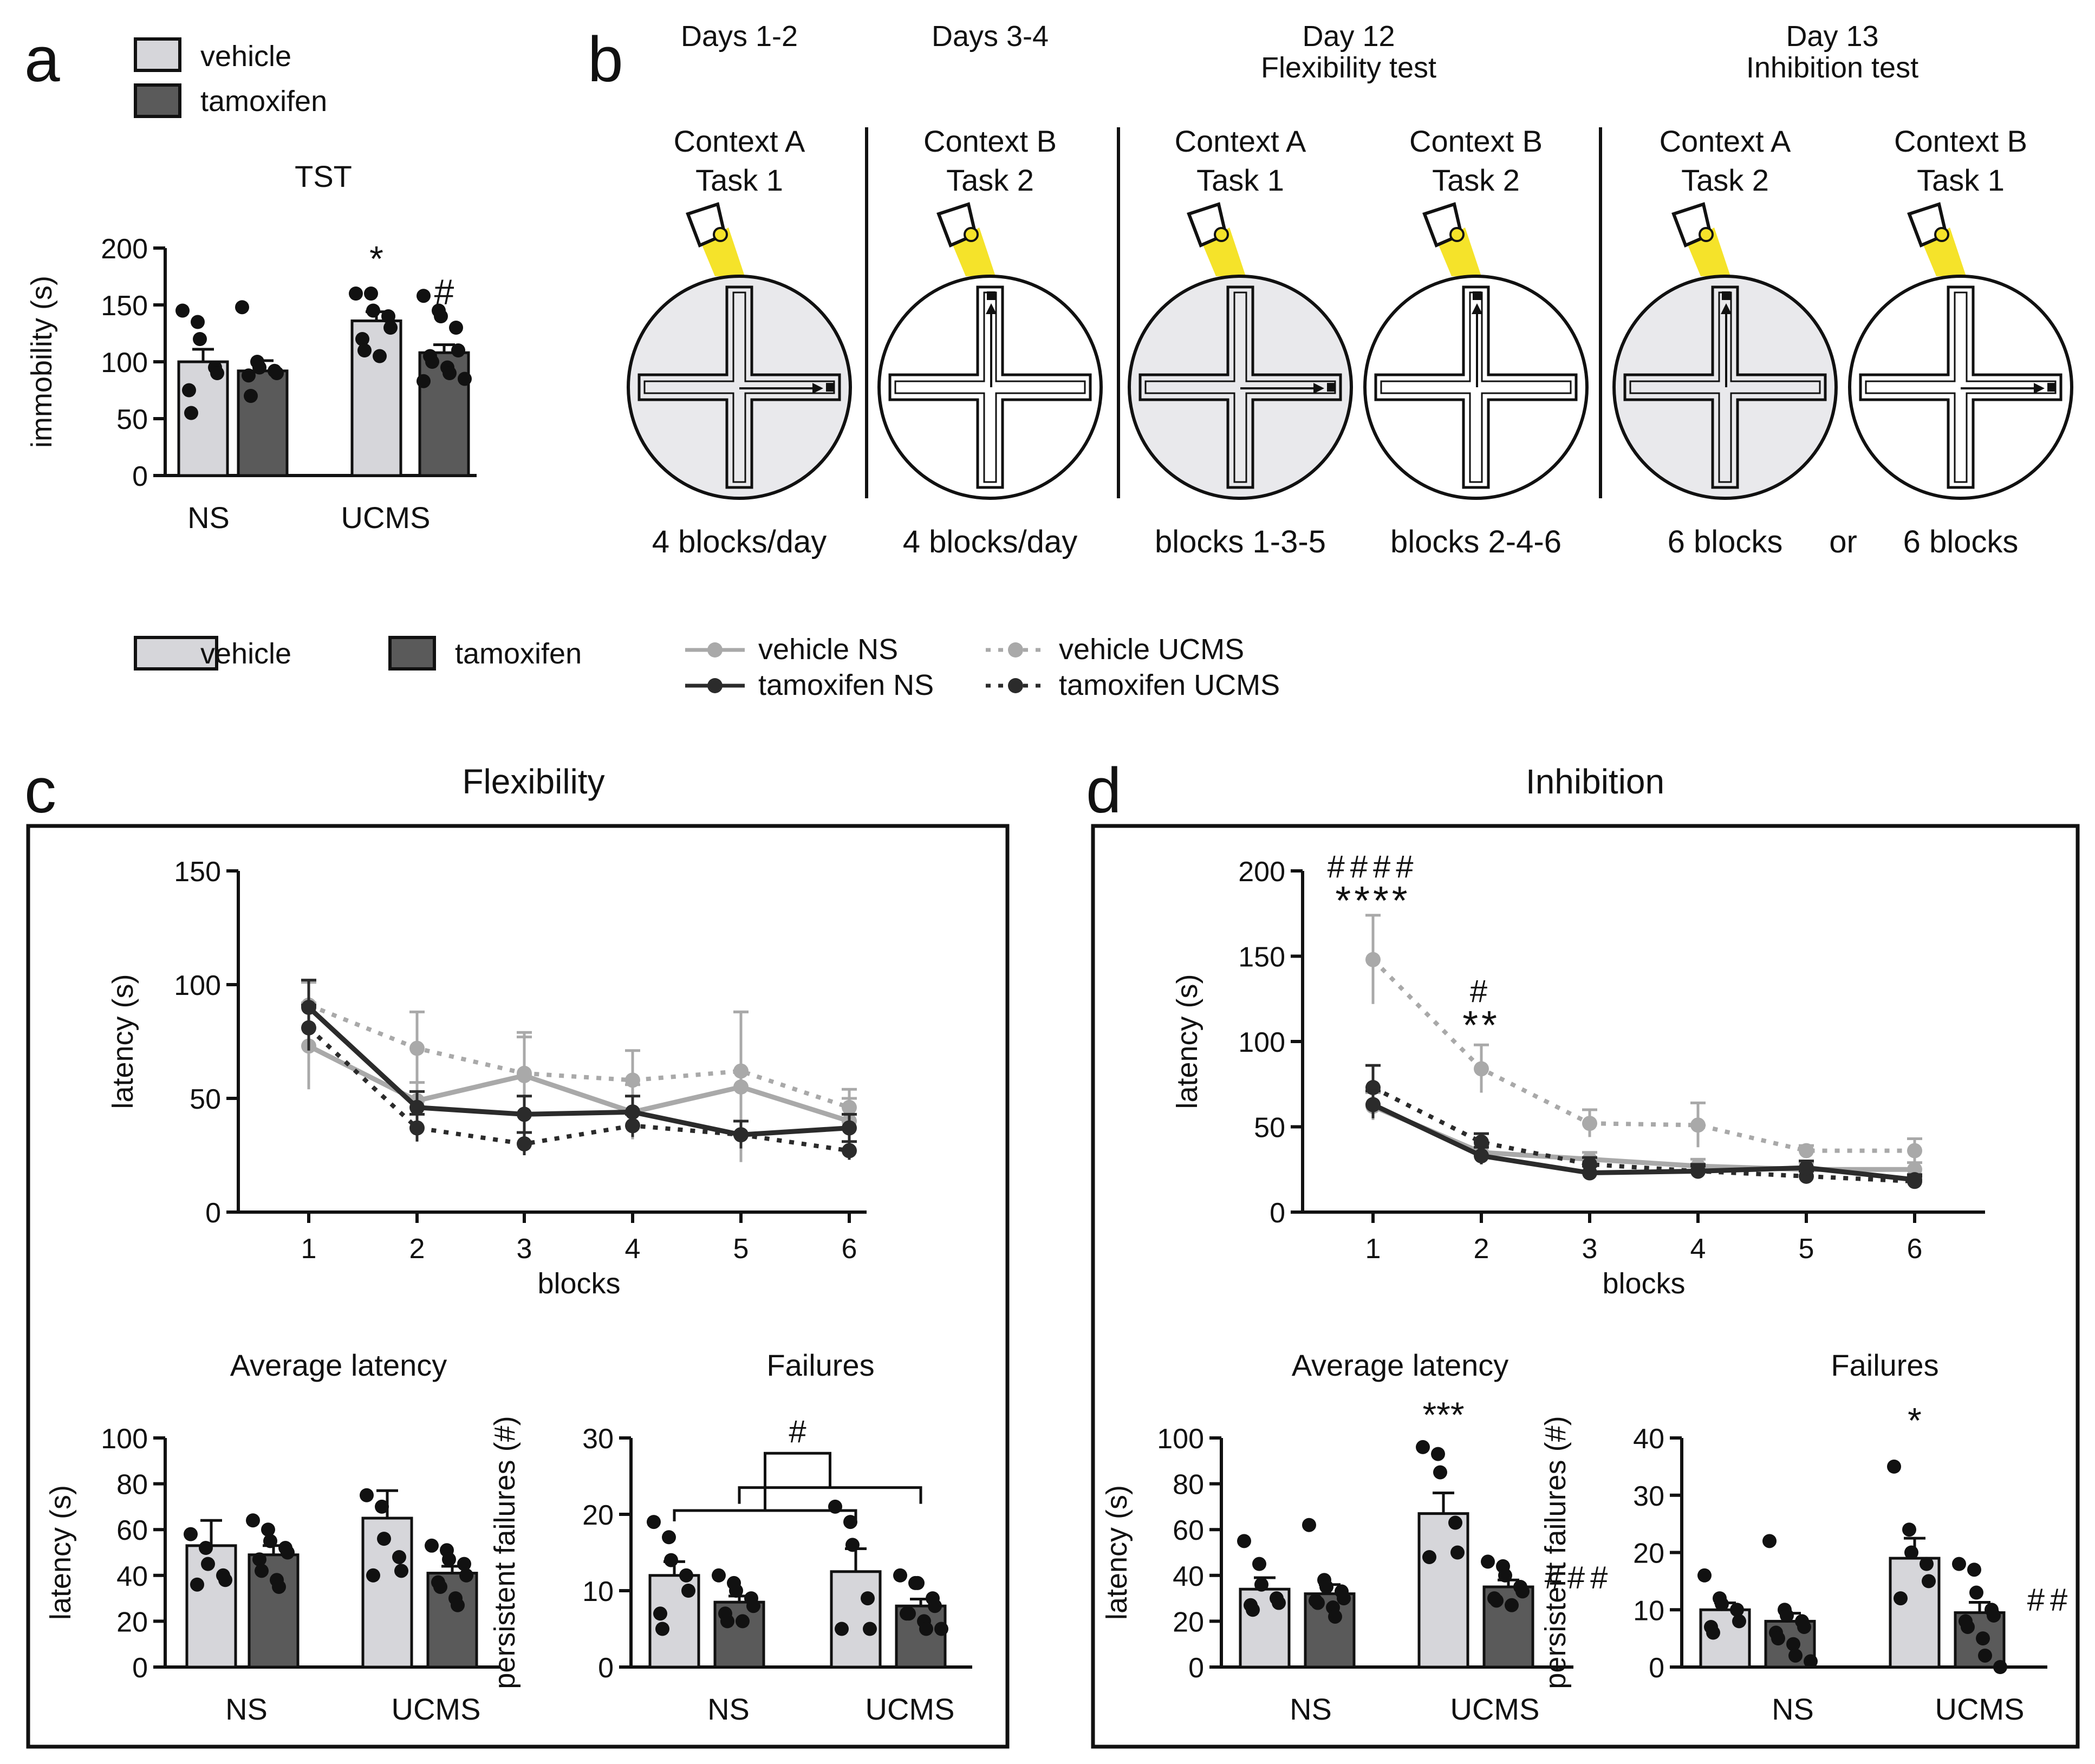 This screenshot has height=1764, width=2095. What do you see at coordinates (1648, 1611) in the screenshot?
I see `d_fail-y-tick-label: 10` at bounding box center [1648, 1611].